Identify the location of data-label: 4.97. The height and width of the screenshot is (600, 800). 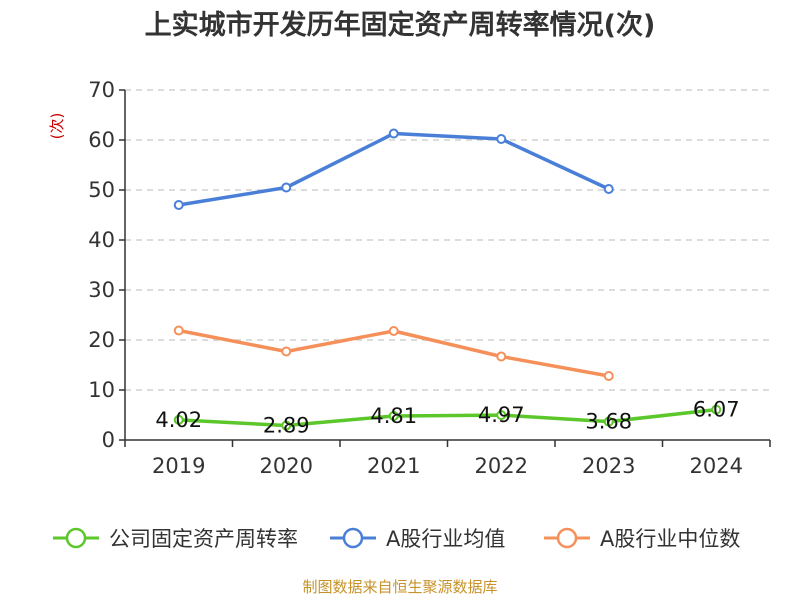
(501, 415).